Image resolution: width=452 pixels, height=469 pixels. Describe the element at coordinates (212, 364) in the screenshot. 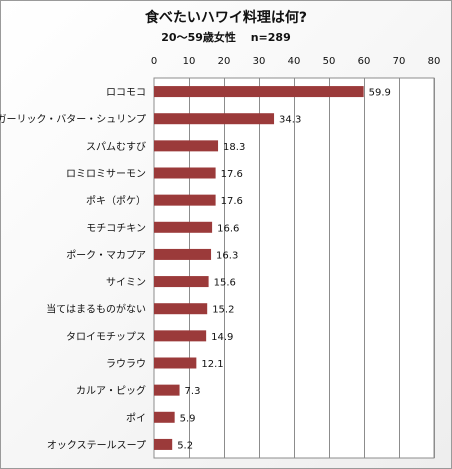

I see `value-label: 12.1` at that location.